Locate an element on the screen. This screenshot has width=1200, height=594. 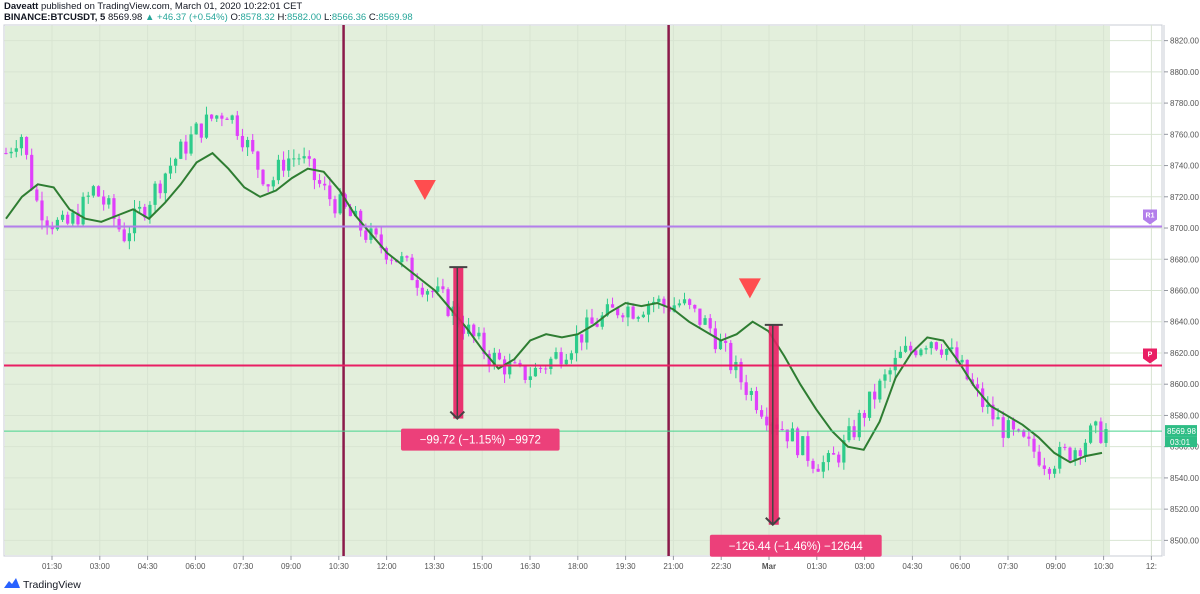
x-tick-label: 15:00 is located at coordinates (482, 566).